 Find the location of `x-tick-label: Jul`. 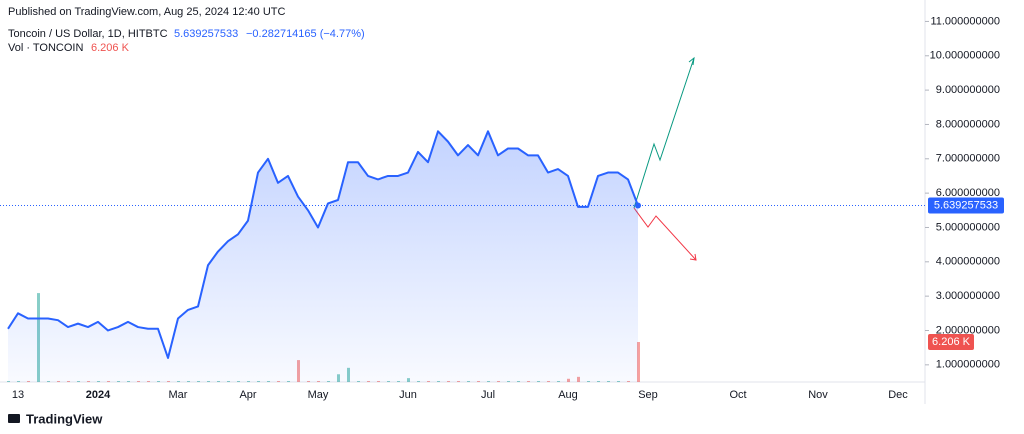

x-tick-label: Jul is located at coordinates (488, 395).